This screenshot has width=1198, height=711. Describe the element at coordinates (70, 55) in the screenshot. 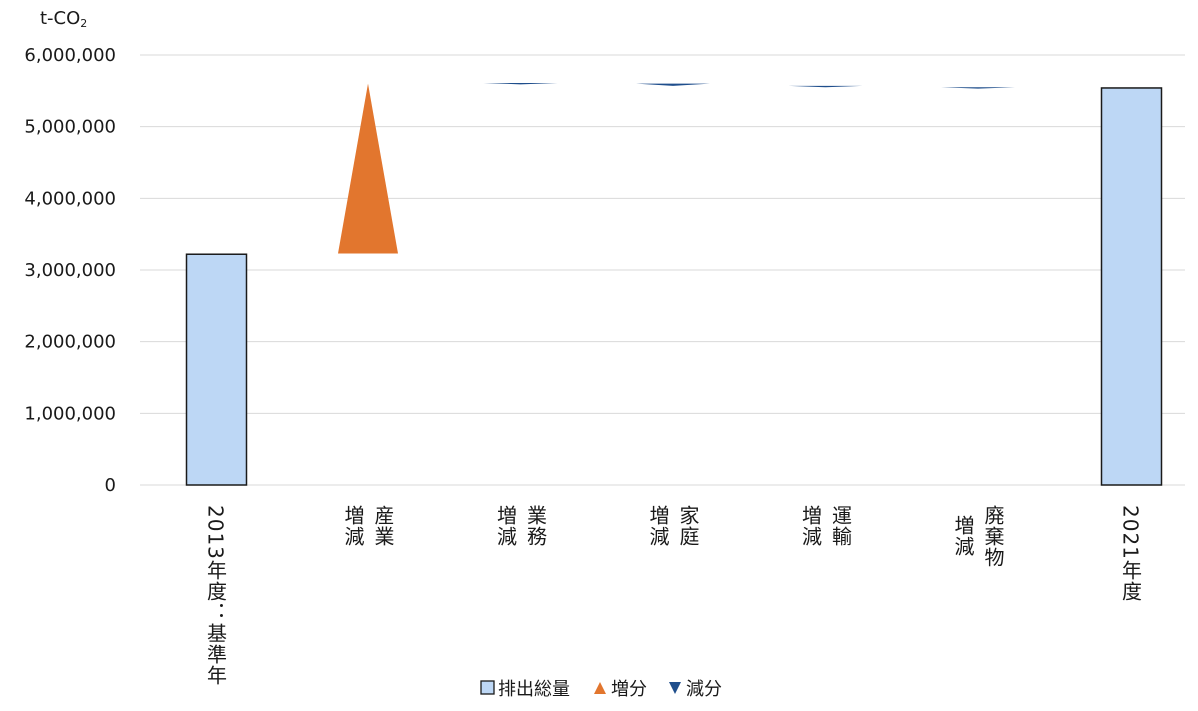

I see `y-tick-label: 6,000,000` at that location.